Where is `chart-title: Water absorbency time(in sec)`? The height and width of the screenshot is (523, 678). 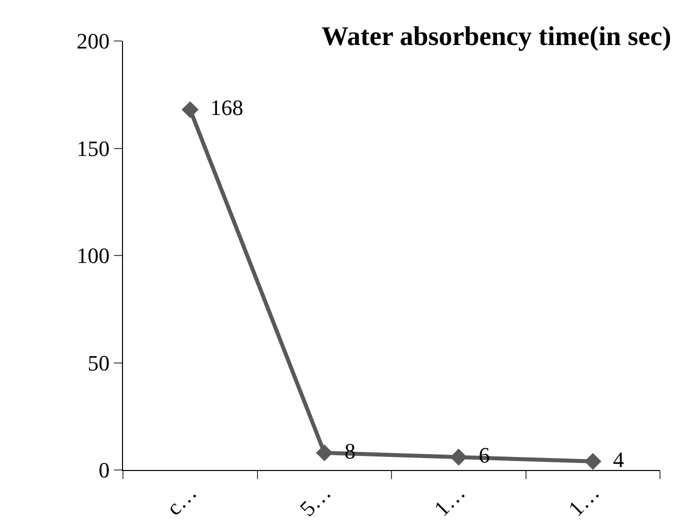
chart-title: Water absorbency time(in sec) is located at coordinates (497, 36).